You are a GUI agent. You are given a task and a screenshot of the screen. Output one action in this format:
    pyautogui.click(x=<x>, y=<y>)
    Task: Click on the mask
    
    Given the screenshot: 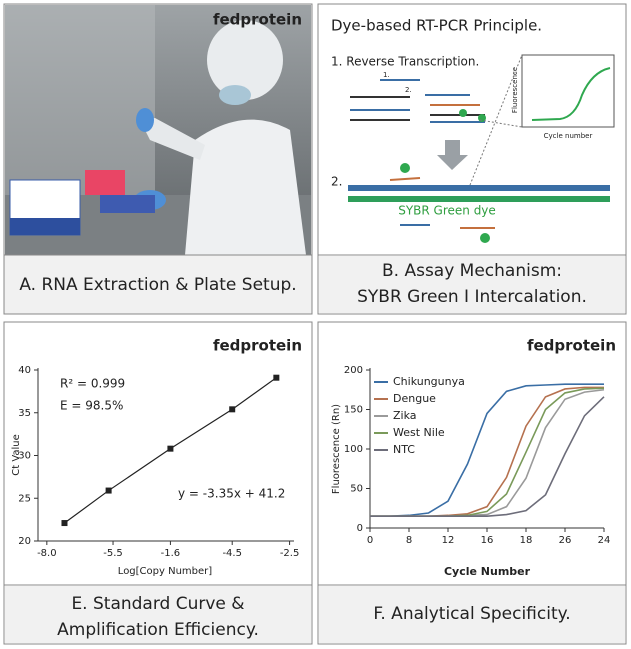 What is the action you would take?
    pyautogui.click(x=235, y=95)
    